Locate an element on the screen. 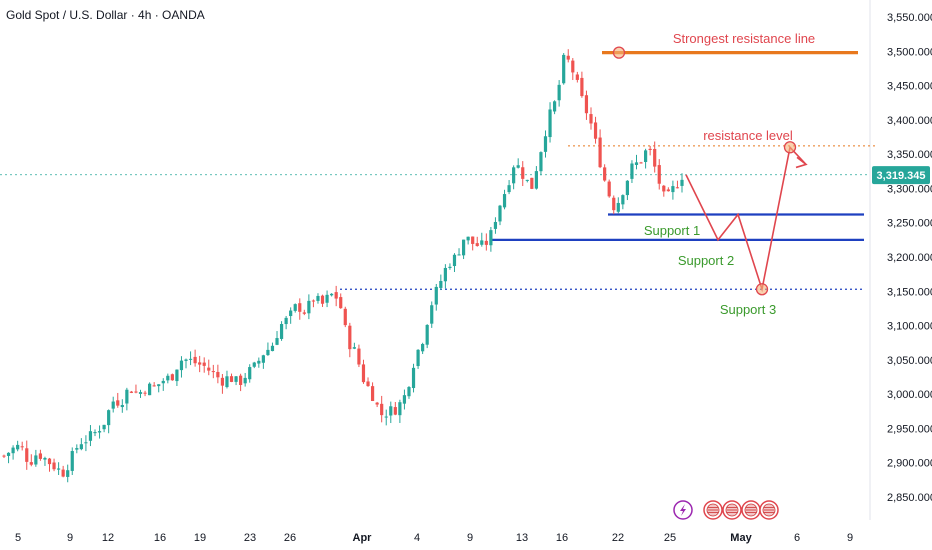  x-tick-label: 25 is located at coordinates (670, 538).